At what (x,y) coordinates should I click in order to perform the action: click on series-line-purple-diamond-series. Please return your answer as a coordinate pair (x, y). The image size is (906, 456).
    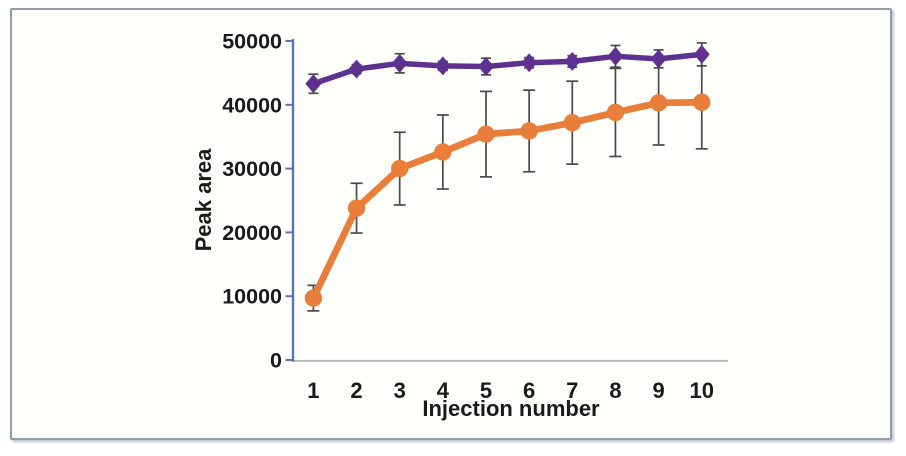
    Looking at the image, I should click on (507, 69).